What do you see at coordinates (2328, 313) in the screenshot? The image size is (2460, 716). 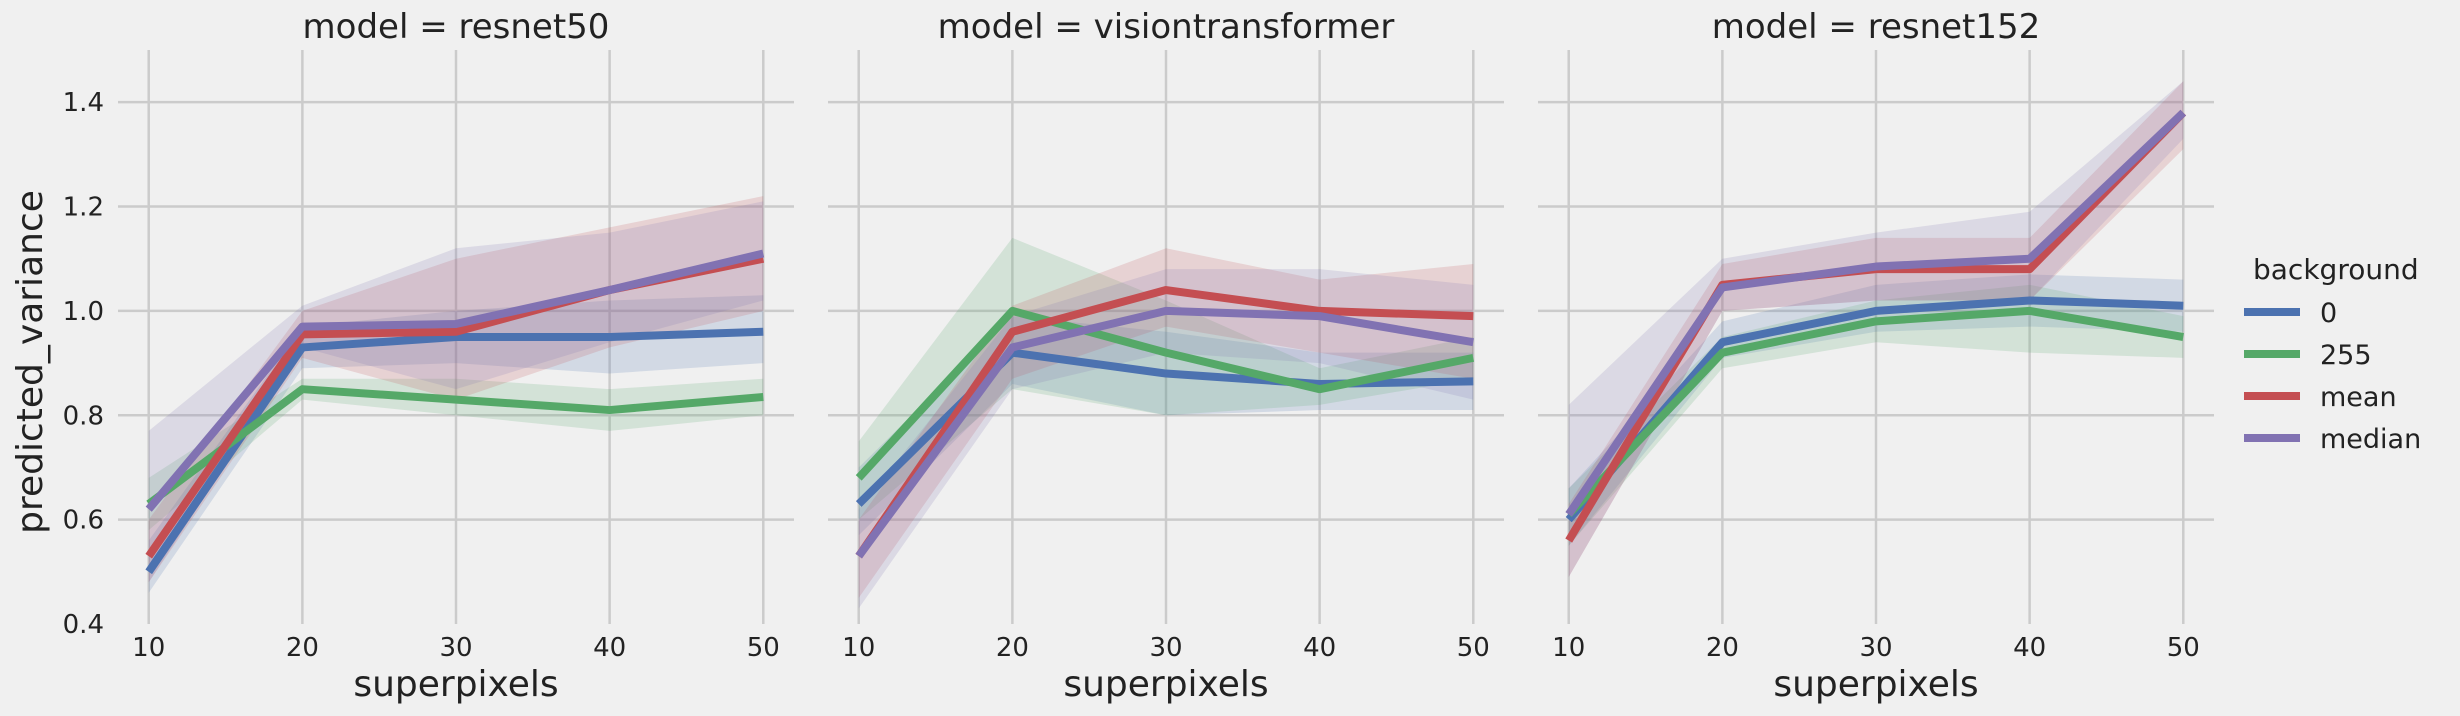 I see `legend-label: 0` at bounding box center [2328, 313].